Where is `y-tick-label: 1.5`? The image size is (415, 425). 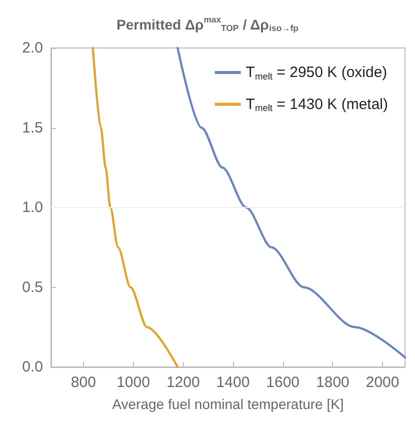
y-tick-label: 1.5 is located at coordinates (32, 127).